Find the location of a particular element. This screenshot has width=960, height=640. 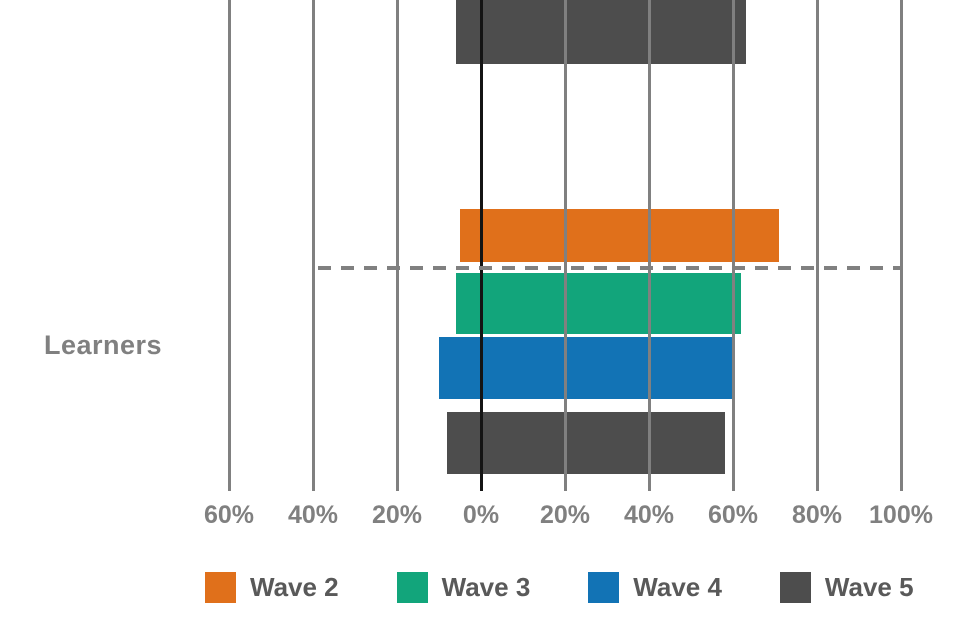

legend-label: Wave 3 is located at coordinates (486, 587).